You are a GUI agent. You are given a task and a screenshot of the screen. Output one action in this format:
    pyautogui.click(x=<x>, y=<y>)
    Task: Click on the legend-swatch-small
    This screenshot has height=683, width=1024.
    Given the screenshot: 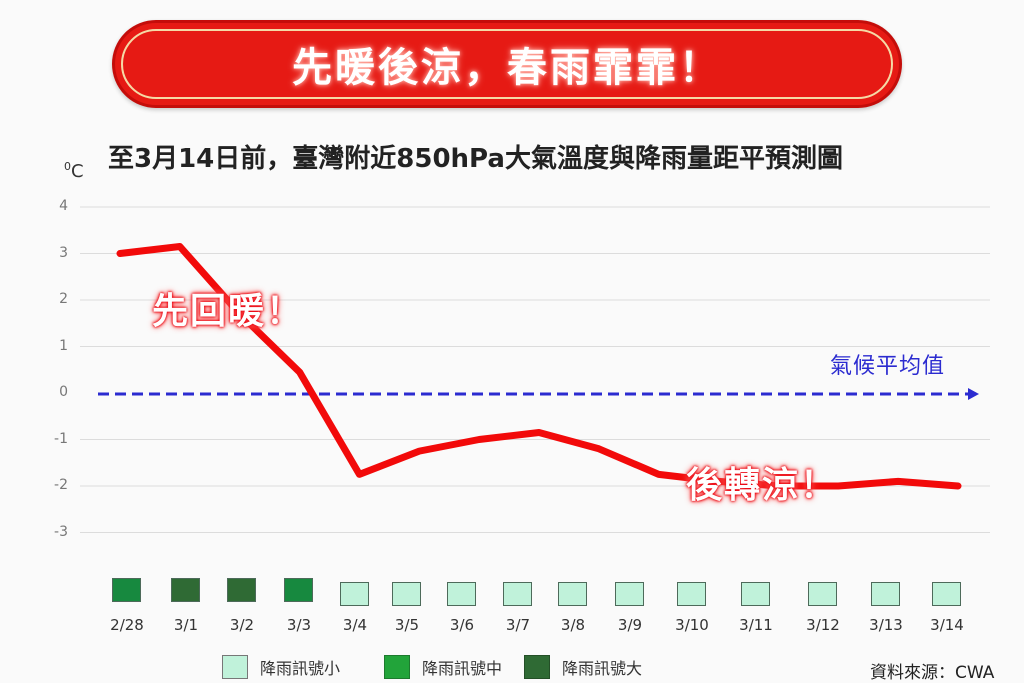 What is the action you would take?
    pyautogui.click(x=235, y=667)
    